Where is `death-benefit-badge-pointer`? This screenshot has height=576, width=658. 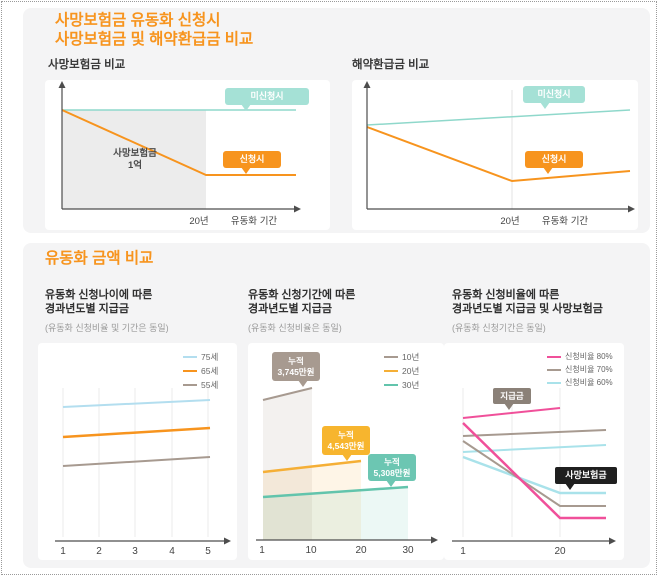 death-benefit-badge-pointer is located at coordinates (570, 486).